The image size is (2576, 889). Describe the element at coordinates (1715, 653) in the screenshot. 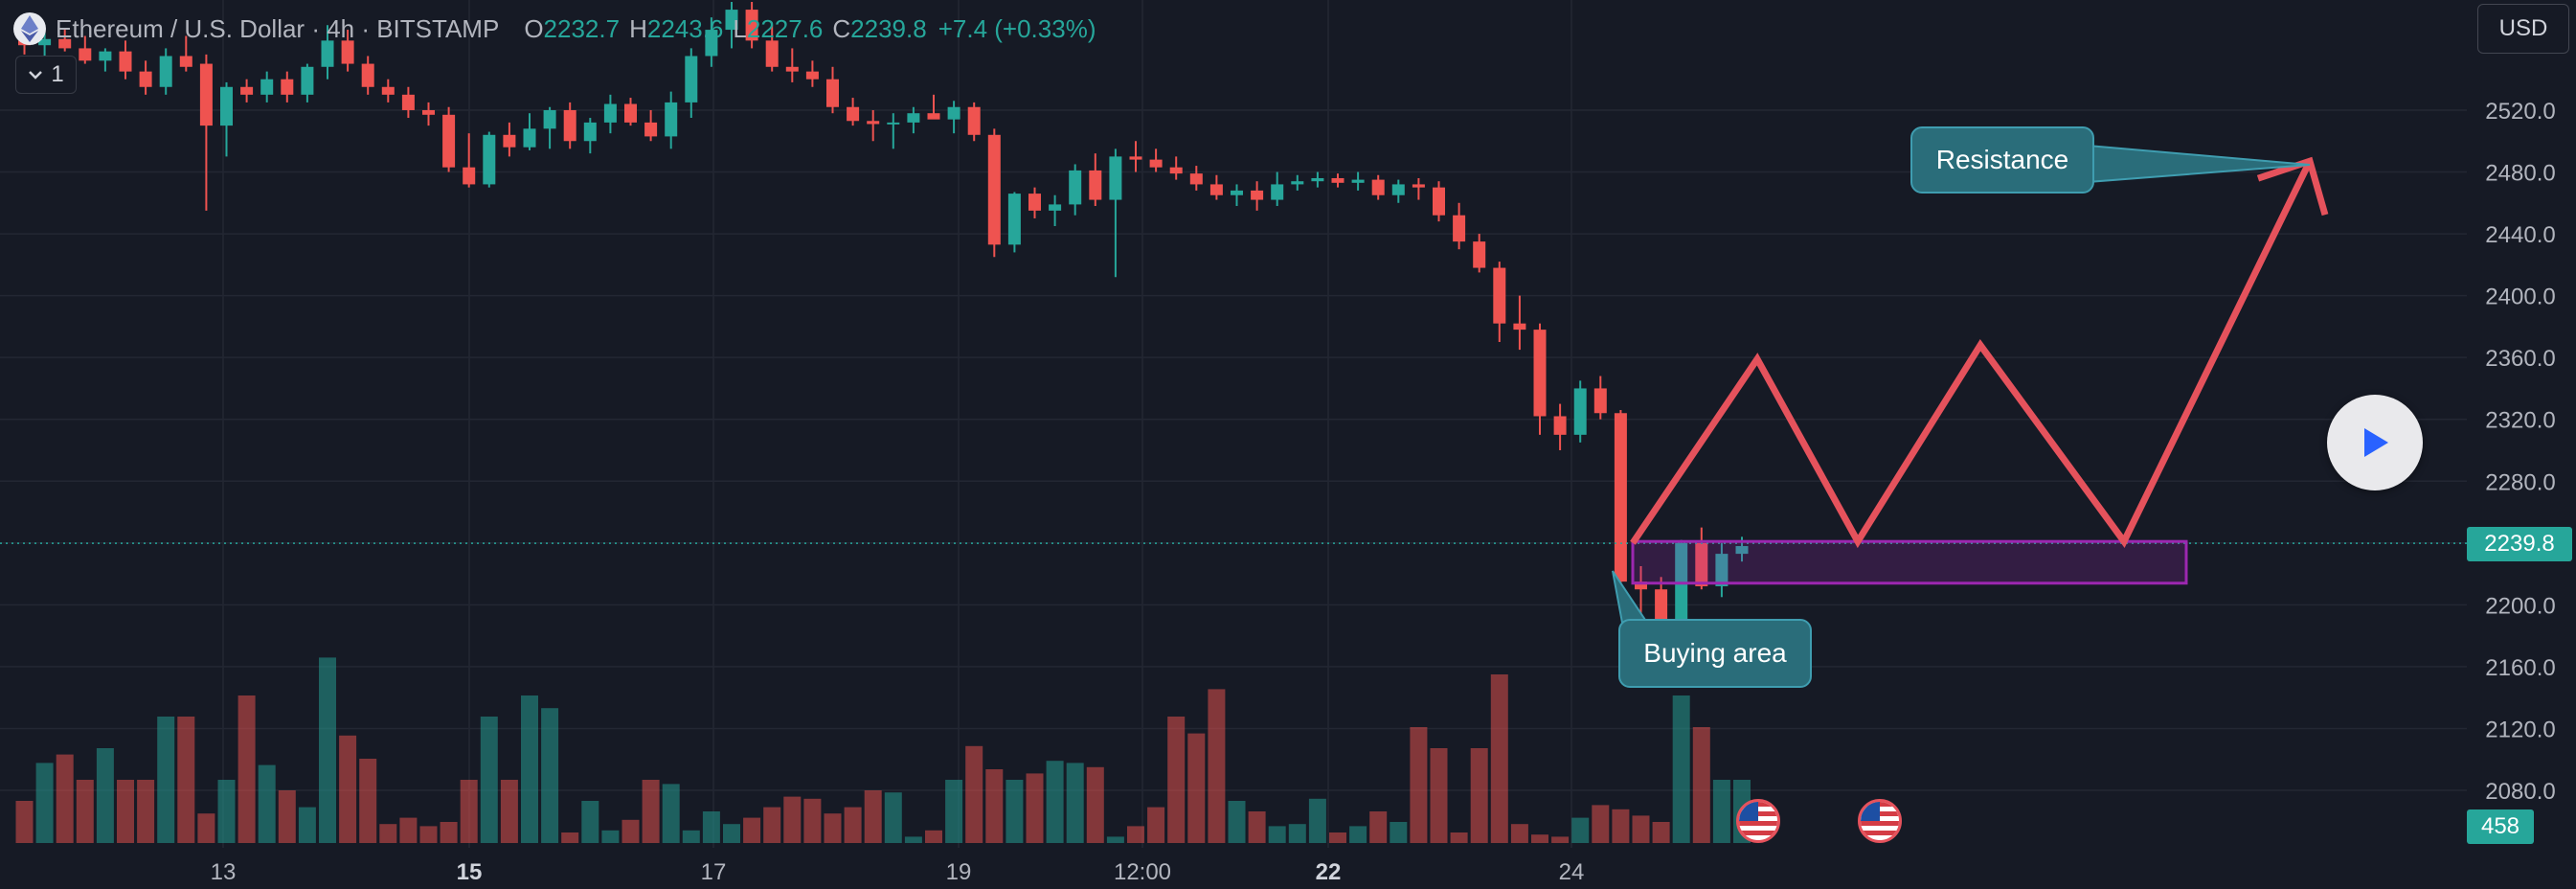

I see `buying-area-callout: Buying area` at that location.